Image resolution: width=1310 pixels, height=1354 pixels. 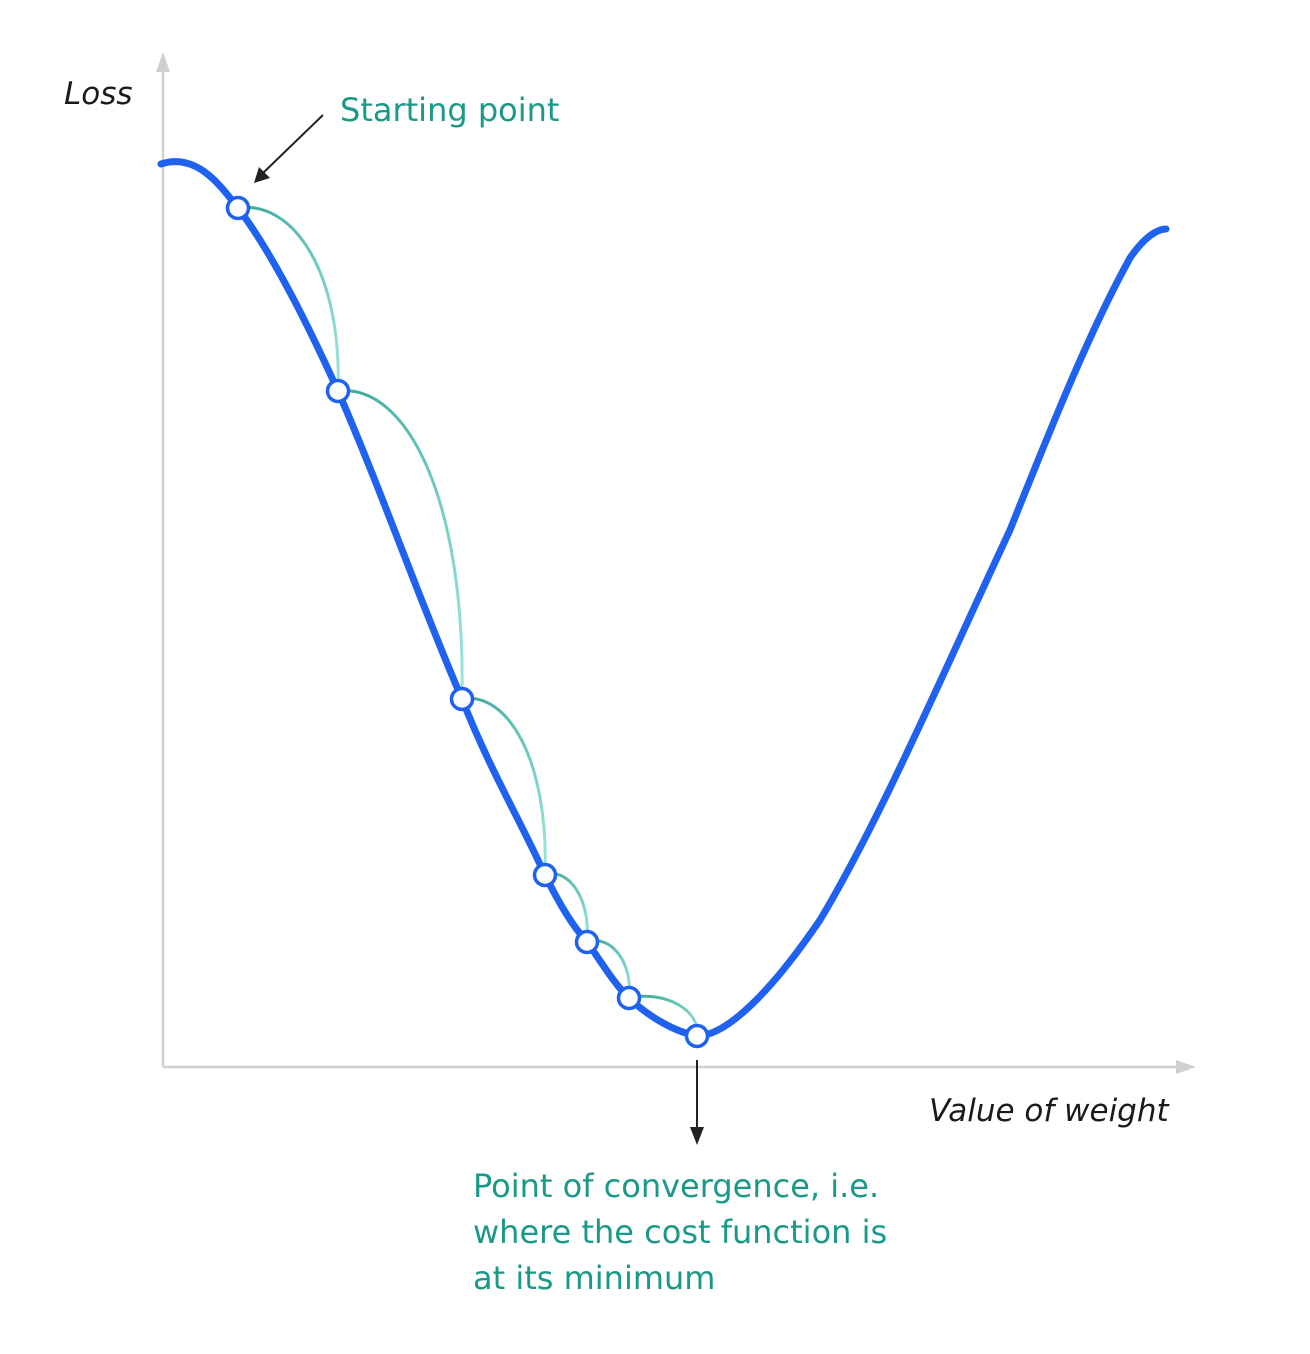 I want to click on convergence-point-marker, so click(x=697, y=1036).